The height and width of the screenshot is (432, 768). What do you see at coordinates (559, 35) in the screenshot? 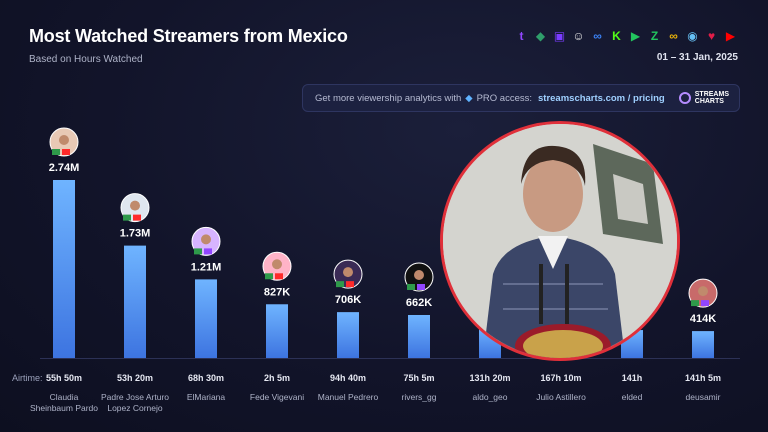
I see `purple-platform-icon: ▣` at bounding box center [559, 35].